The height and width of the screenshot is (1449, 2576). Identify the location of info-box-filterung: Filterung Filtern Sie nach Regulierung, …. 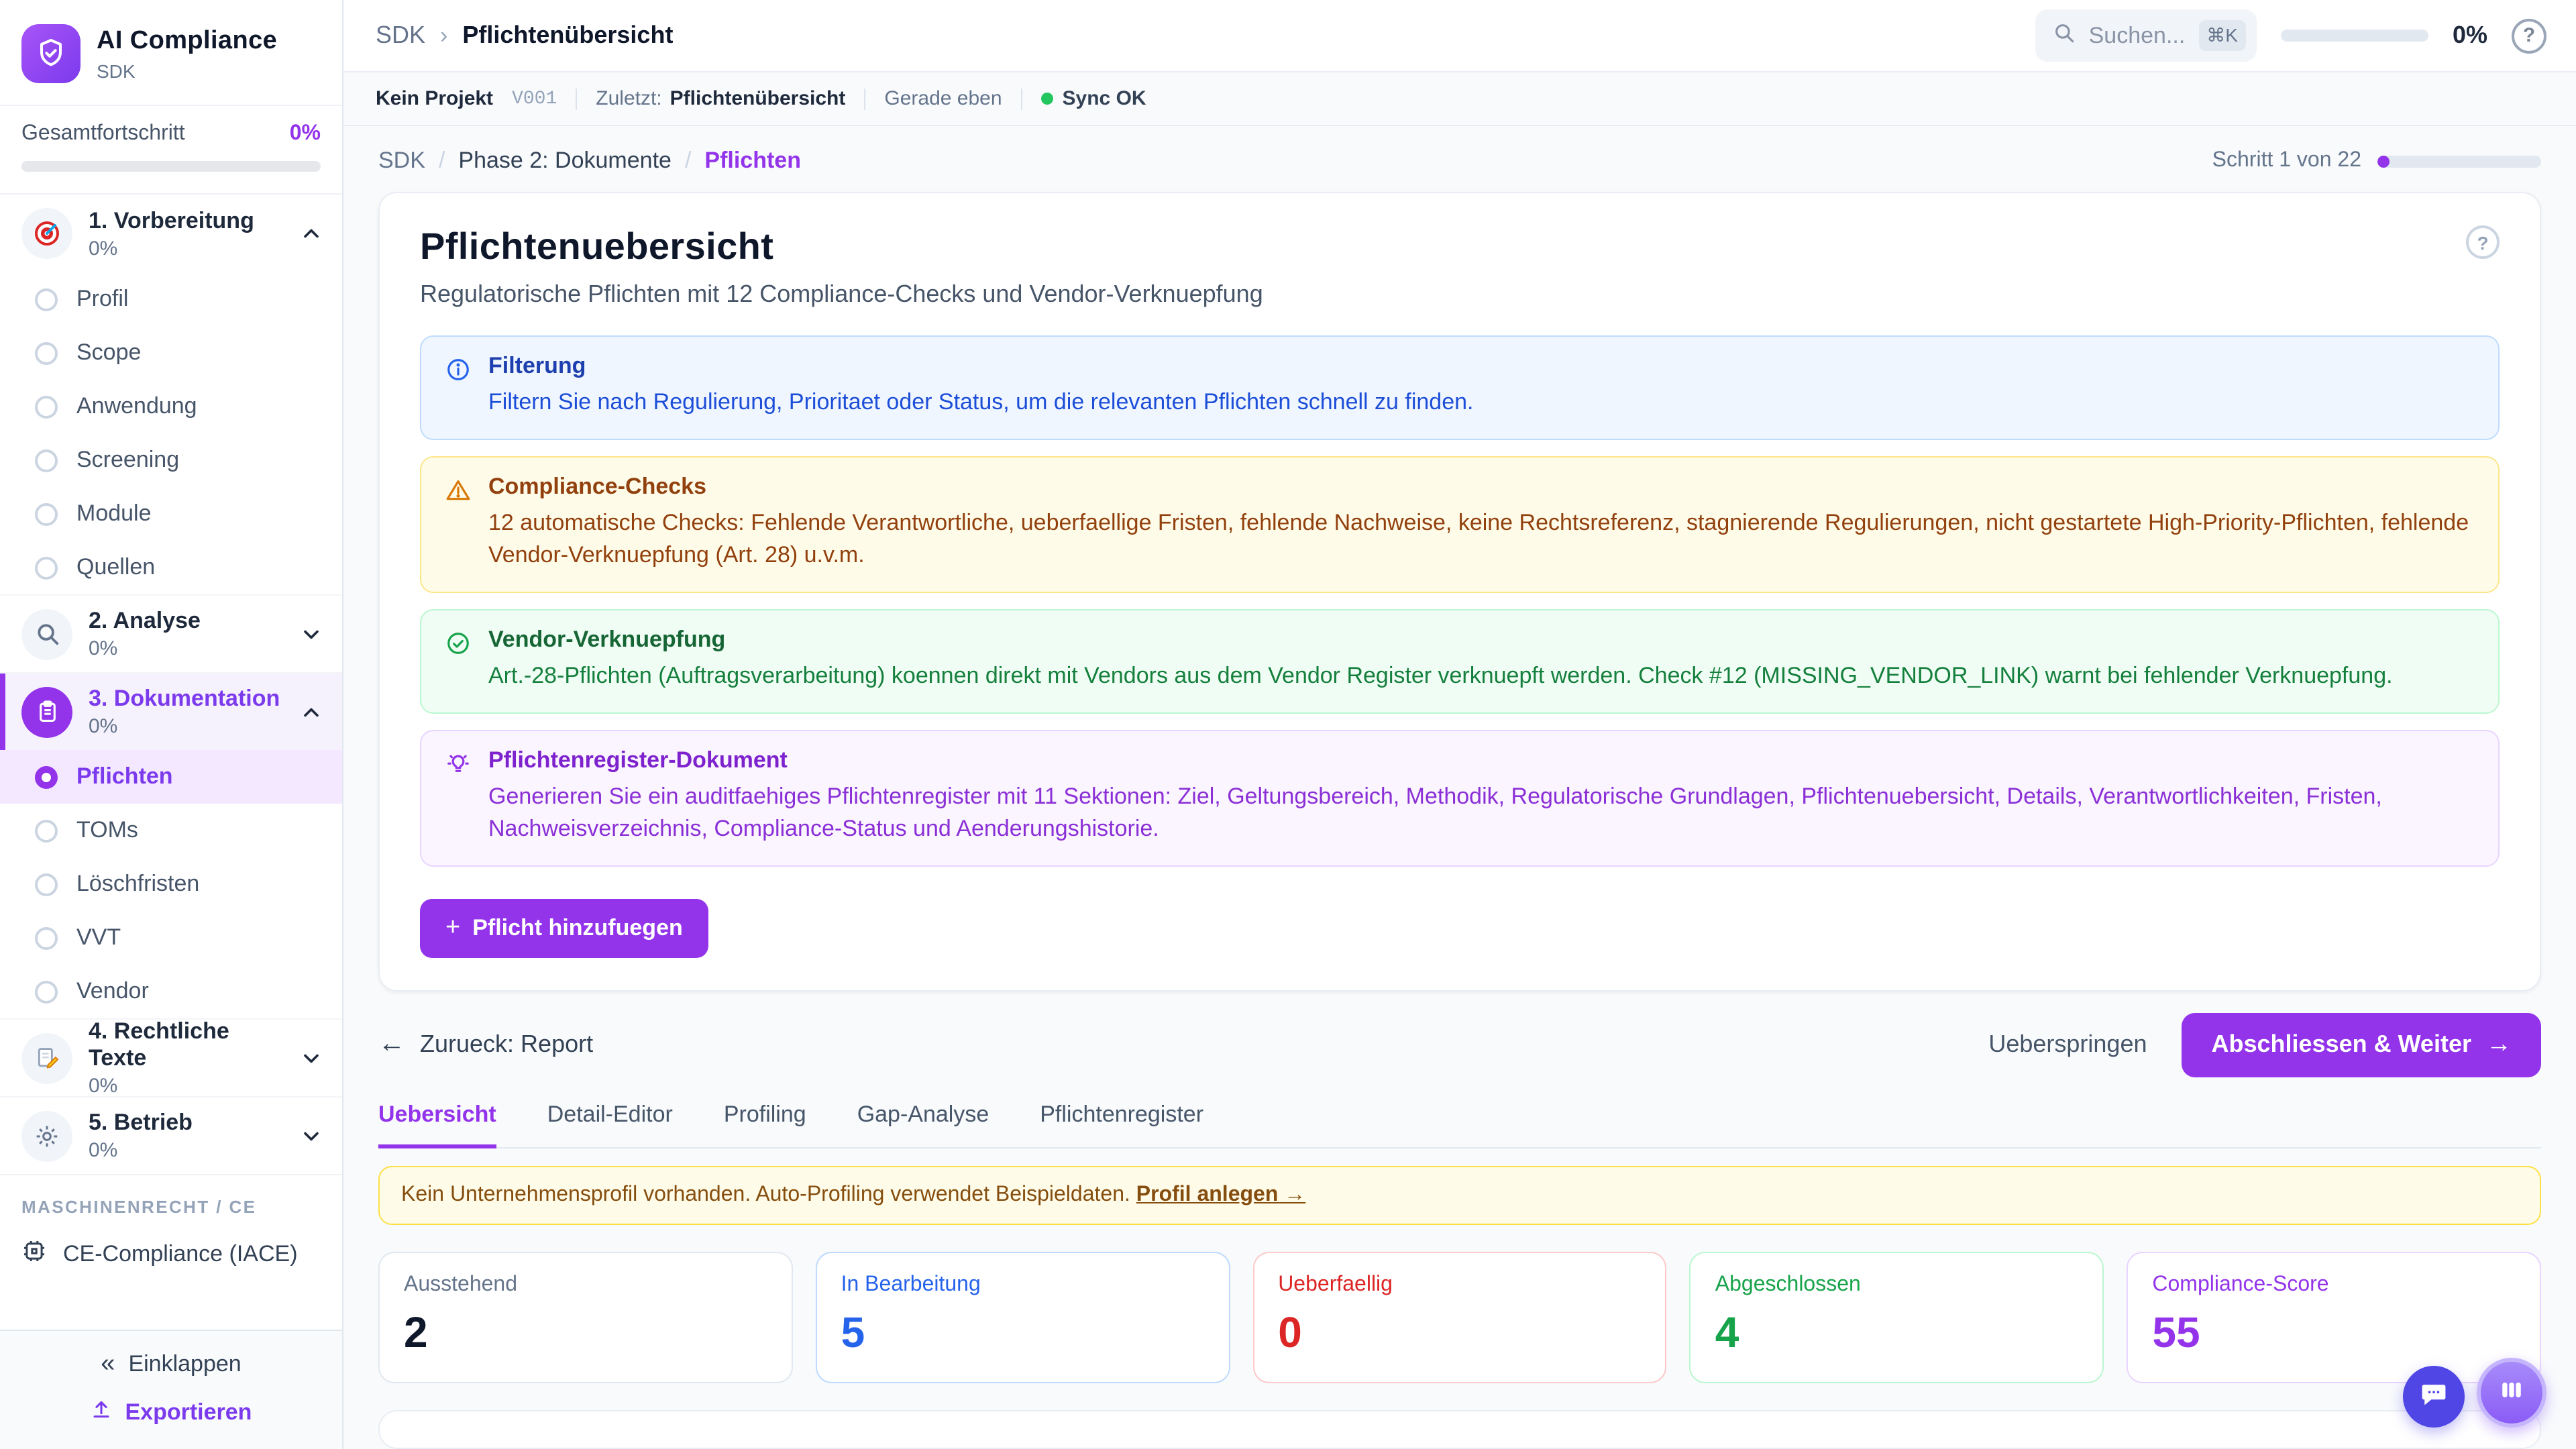
(1460, 387).